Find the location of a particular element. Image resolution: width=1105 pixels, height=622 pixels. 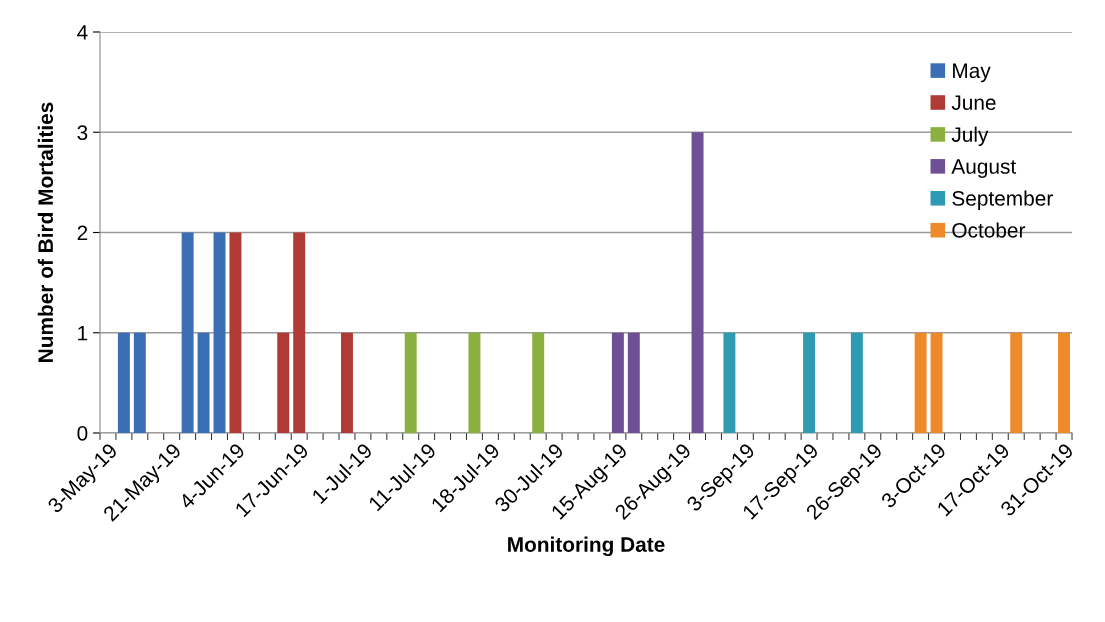

y-tick-label: 2 is located at coordinates (82, 233).